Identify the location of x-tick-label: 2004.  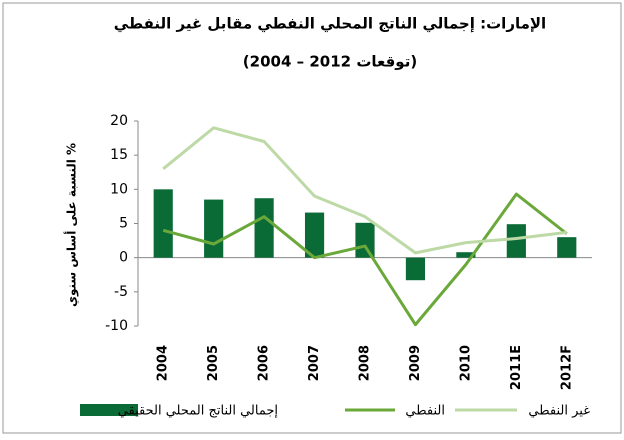
(163, 363).